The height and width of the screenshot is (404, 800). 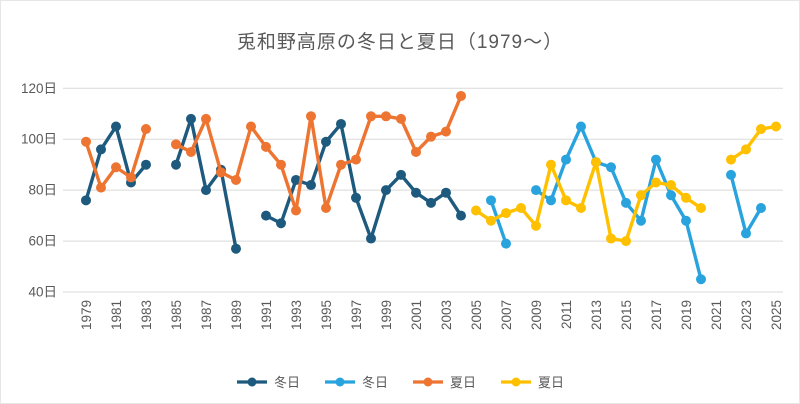 What do you see at coordinates (476, 315) in the screenshot?
I see `x-tick-label: 2005` at bounding box center [476, 315].